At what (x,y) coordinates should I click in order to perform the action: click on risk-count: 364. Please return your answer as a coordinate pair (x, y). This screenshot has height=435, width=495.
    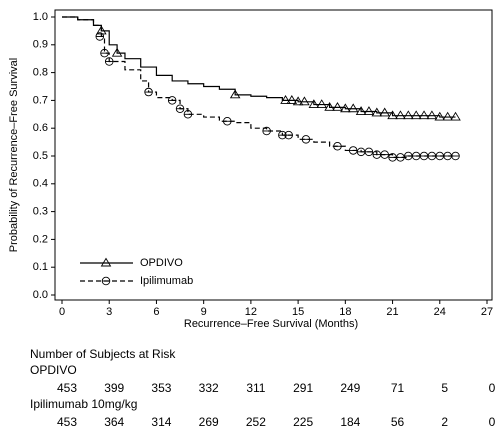
    Looking at the image, I should click on (114, 422).